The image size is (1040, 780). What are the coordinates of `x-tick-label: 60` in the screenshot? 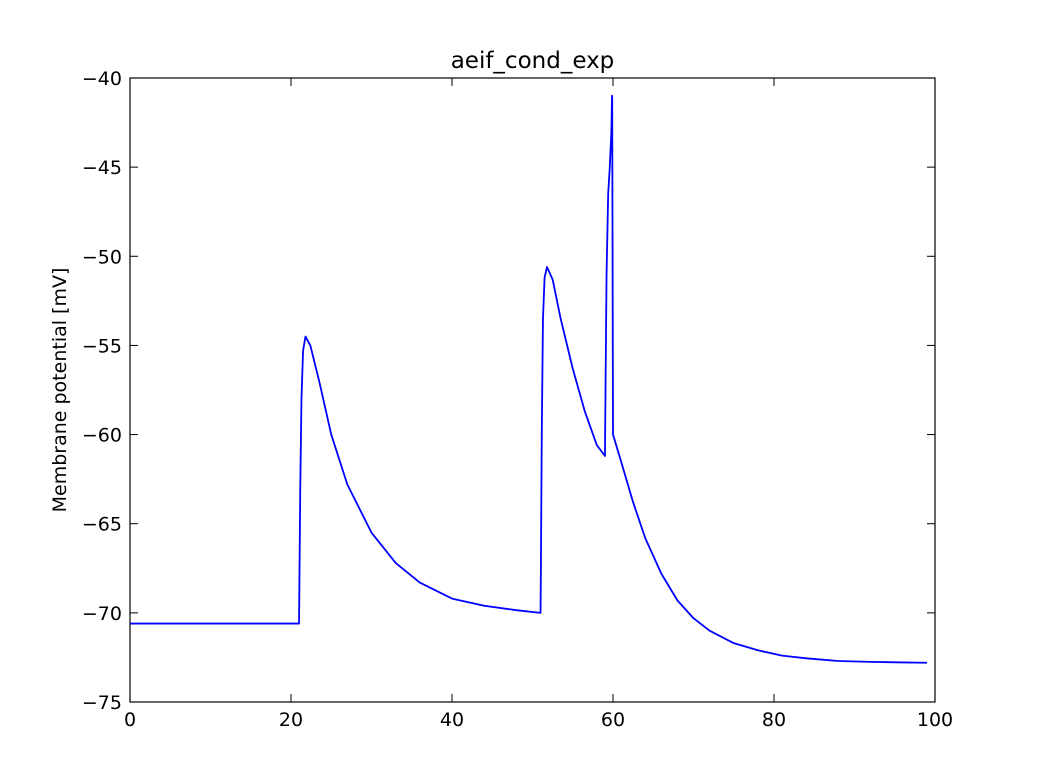 It's located at (613, 720).